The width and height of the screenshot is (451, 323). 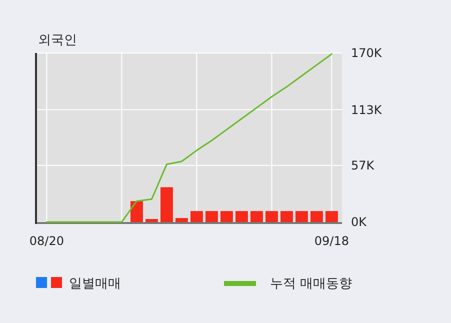 What do you see at coordinates (95, 284) in the screenshot?
I see `legend-label: 일별매매` at bounding box center [95, 284].